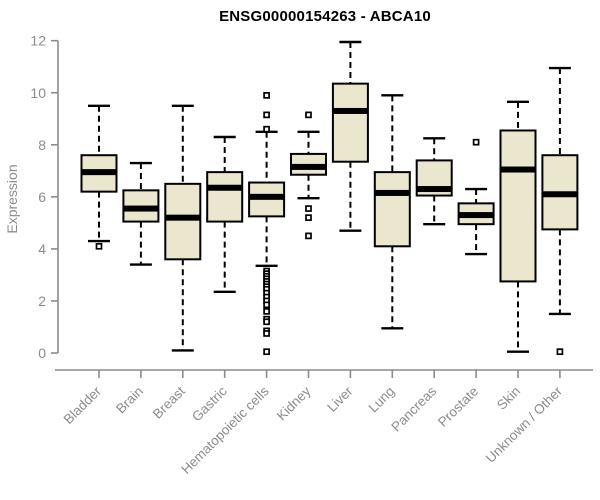  Describe the element at coordinates (340, 399) in the screenshot. I see `x-category-label: Liver` at that location.